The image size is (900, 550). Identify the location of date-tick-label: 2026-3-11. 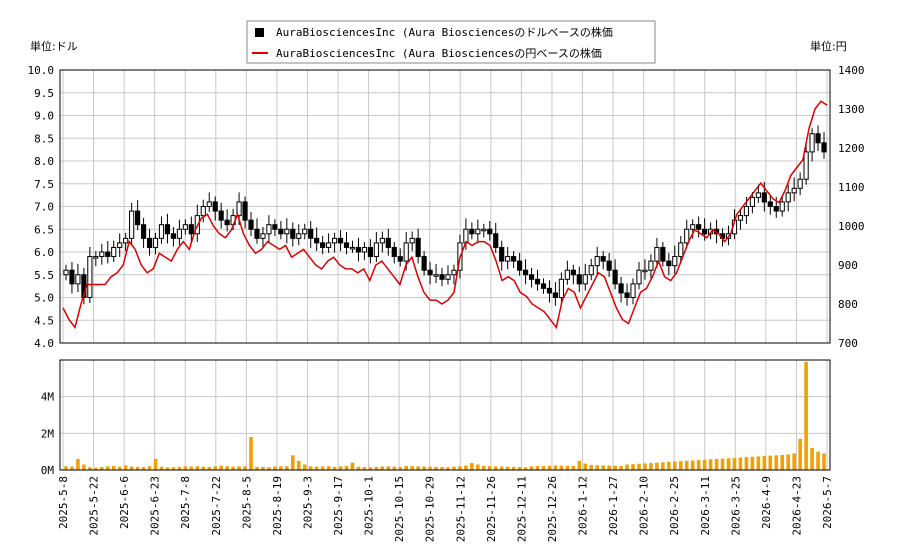
(705, 506).